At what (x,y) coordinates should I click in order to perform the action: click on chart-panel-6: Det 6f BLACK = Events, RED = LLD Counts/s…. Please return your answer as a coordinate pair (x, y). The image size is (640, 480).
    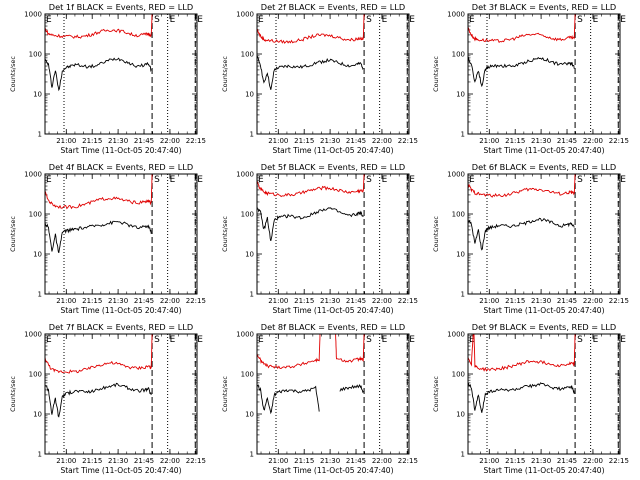
    Looking at the image, I should click on (530, 238).